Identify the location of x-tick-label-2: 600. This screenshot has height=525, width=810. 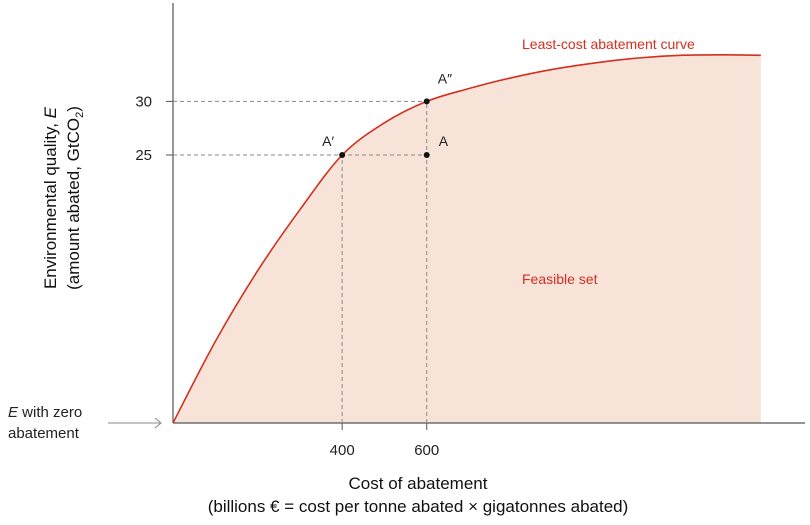
(426, 450).